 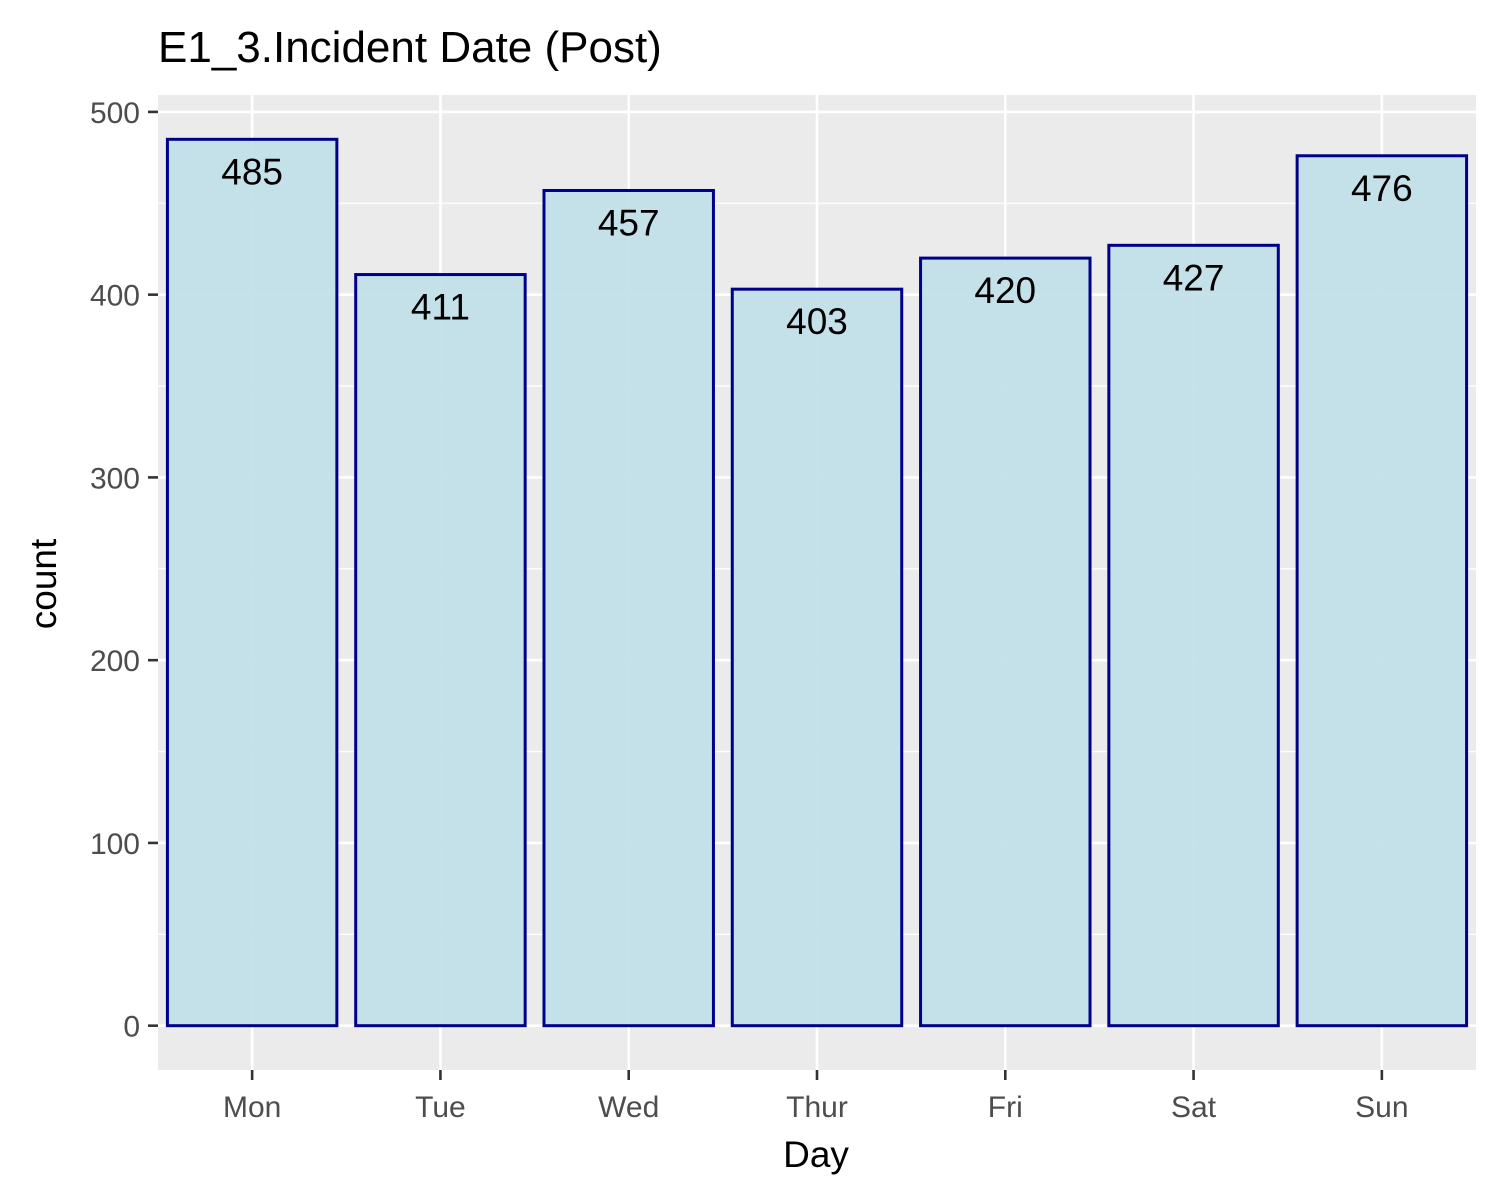 What do you see at coordinates (252, 171) in the screenshot?
I see `data-label-mon: 485` at bounding box center [252, 171].